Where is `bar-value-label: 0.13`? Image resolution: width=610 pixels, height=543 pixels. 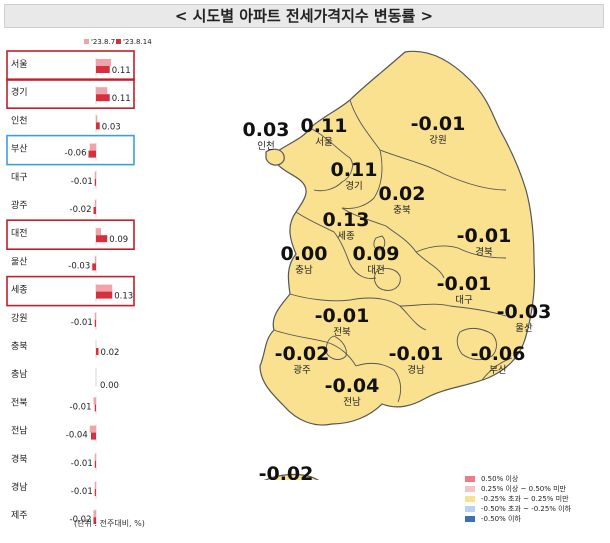
bar-value-label: 0.13 is located at coordinates (123, 297).